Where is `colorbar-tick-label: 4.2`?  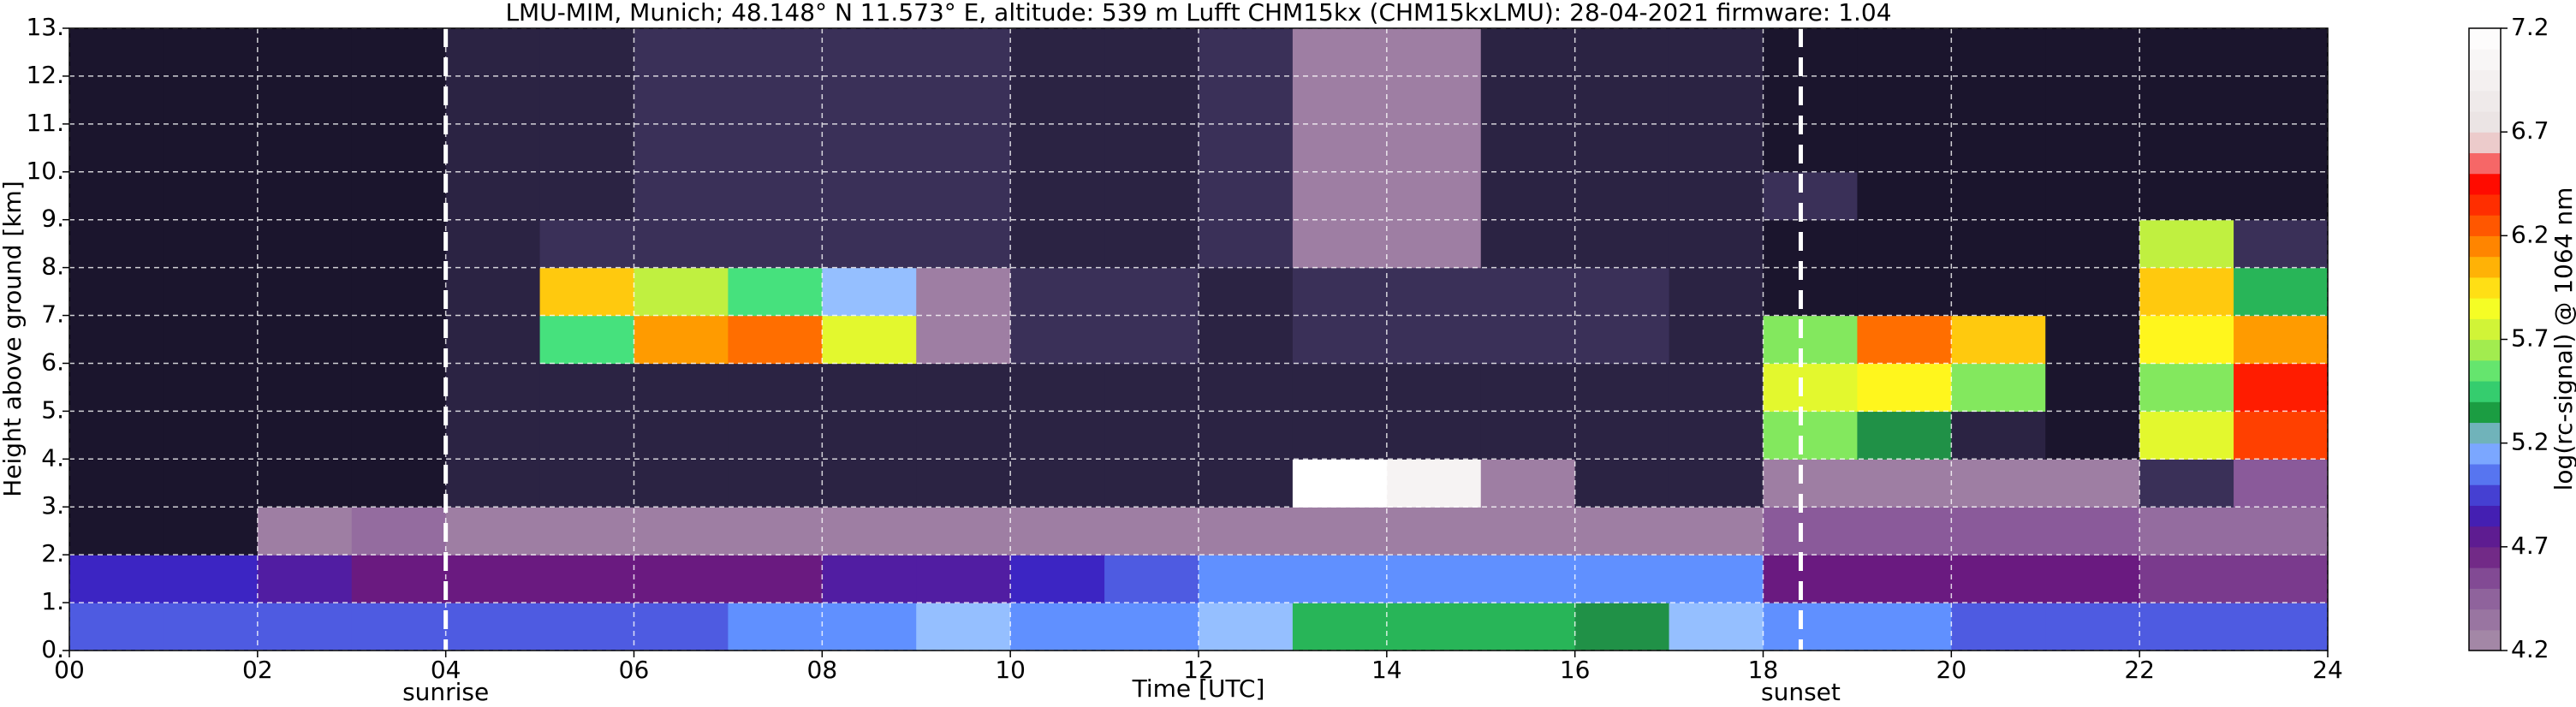
colorbar-tick-label: 4.2 is located at coordinates (2530, 649).